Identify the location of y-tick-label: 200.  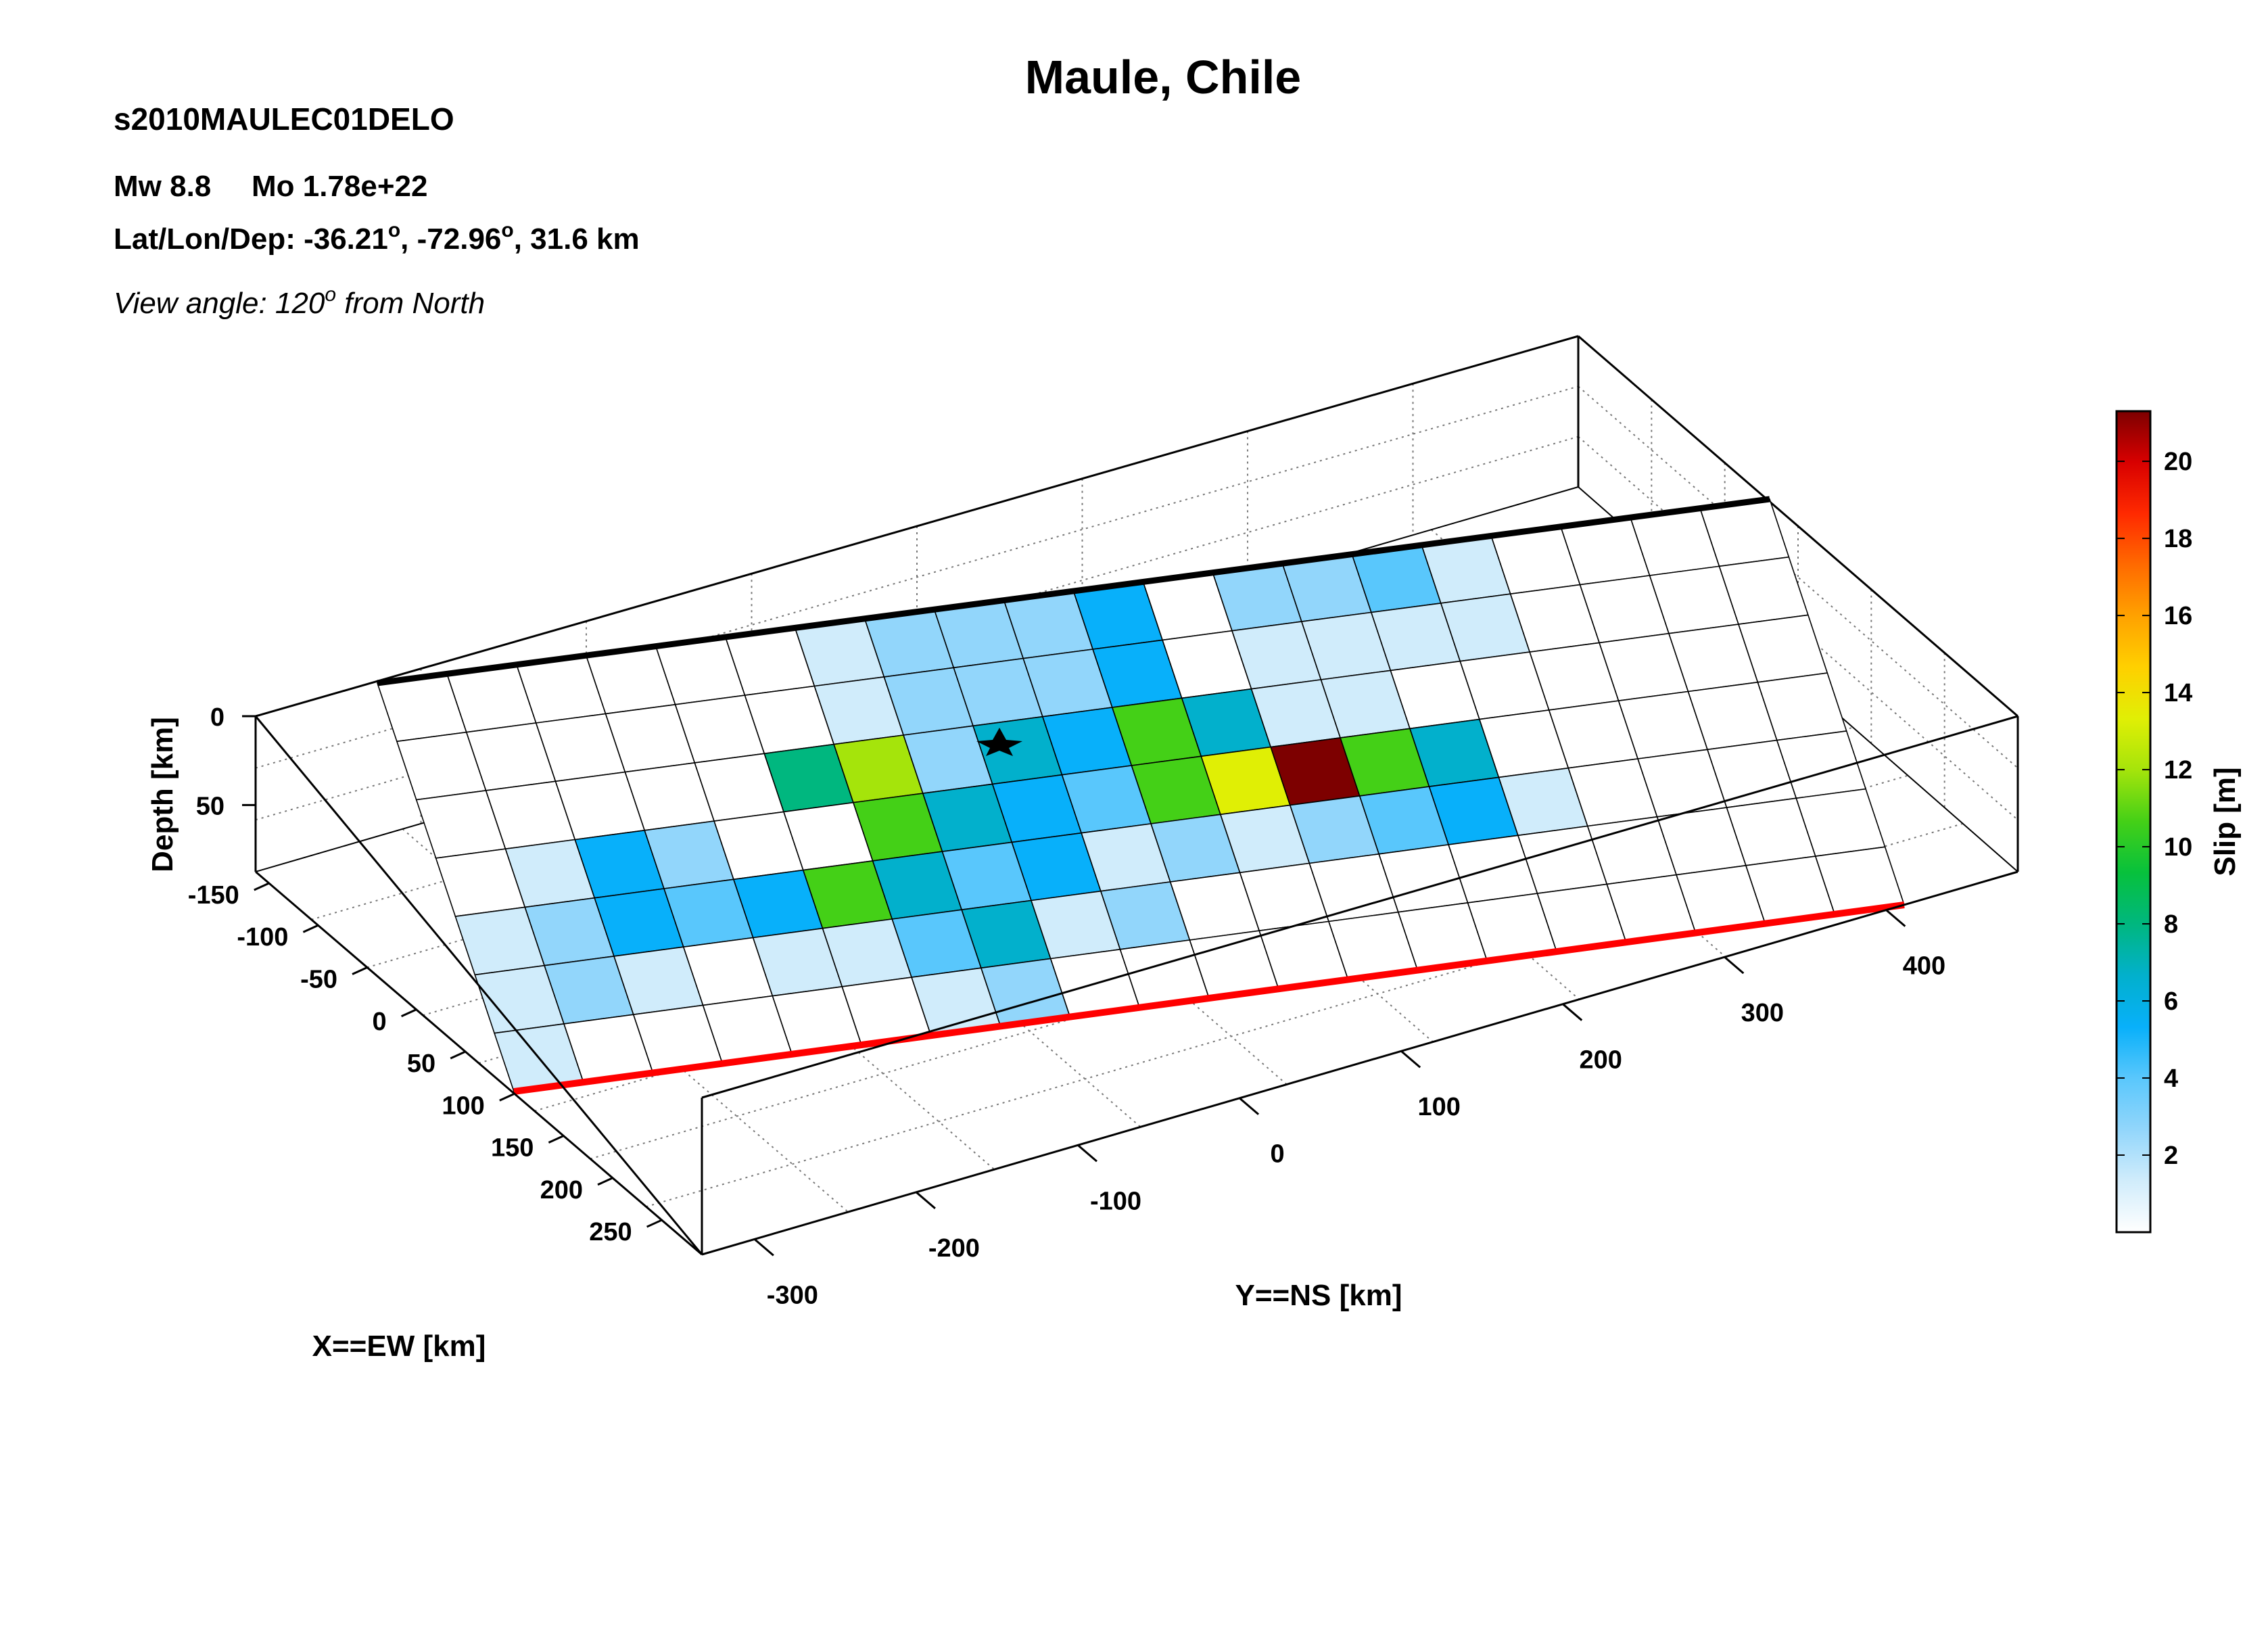
(1601, 1061).